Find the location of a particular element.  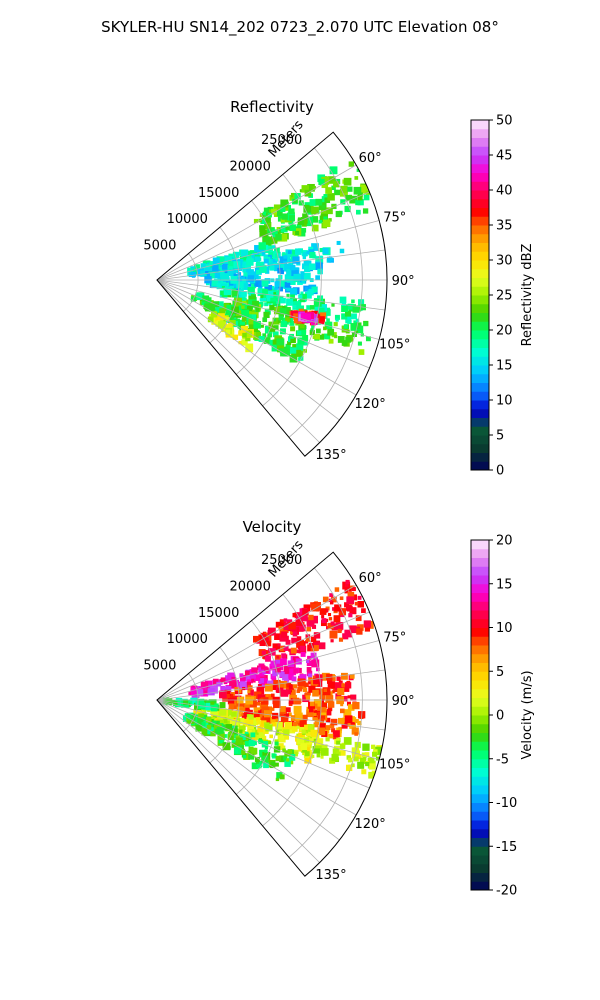

colorbar-tick-label: -10 is located at coordinates (506, 803).